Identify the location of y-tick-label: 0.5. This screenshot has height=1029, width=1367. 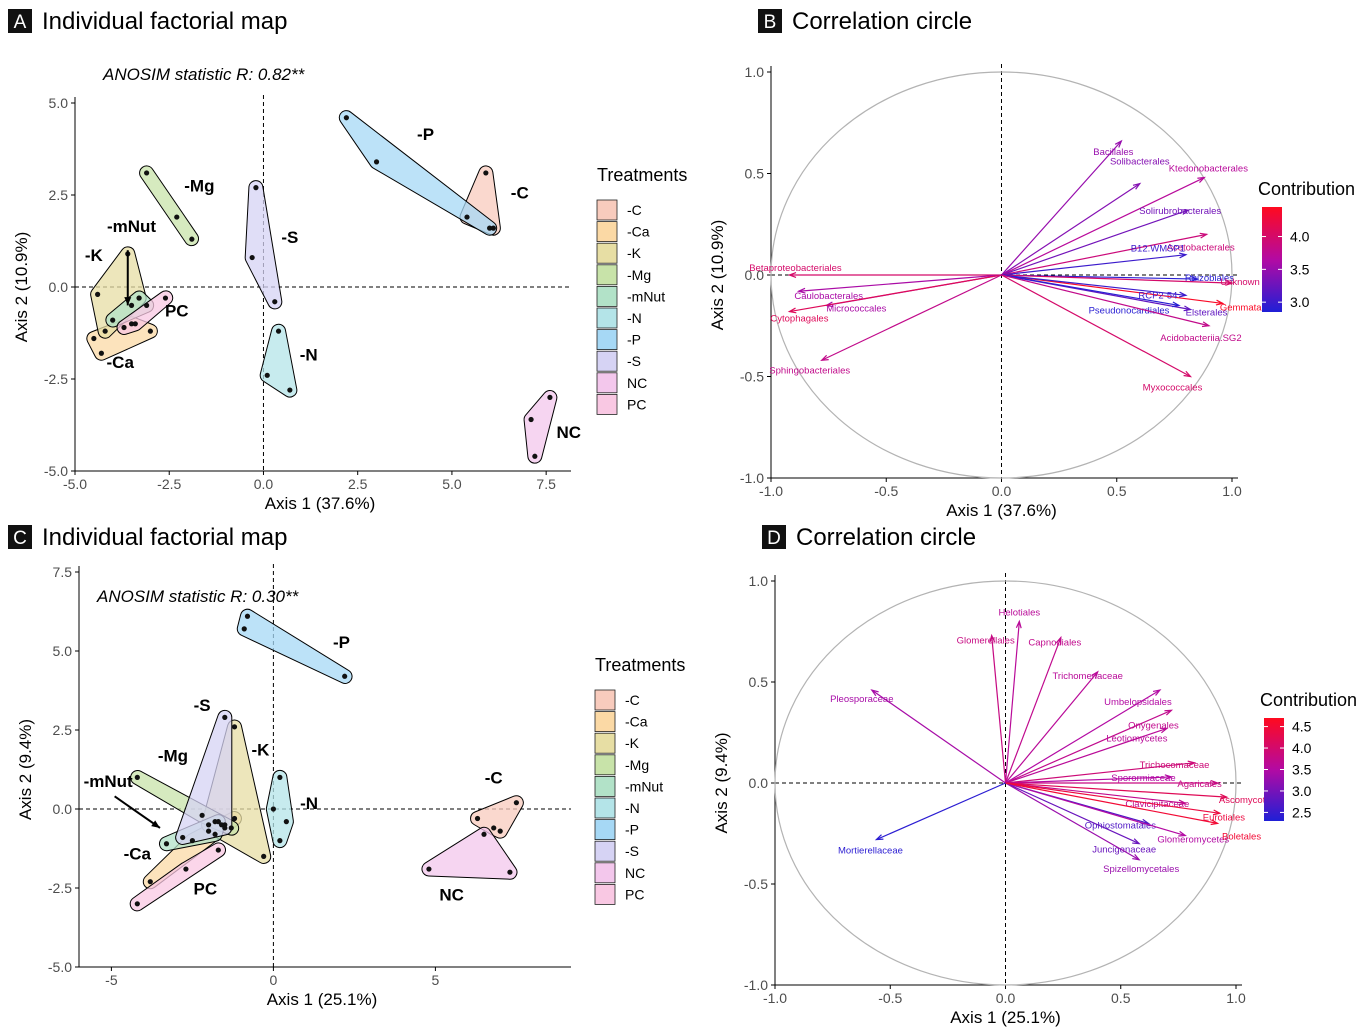
(755, 174).